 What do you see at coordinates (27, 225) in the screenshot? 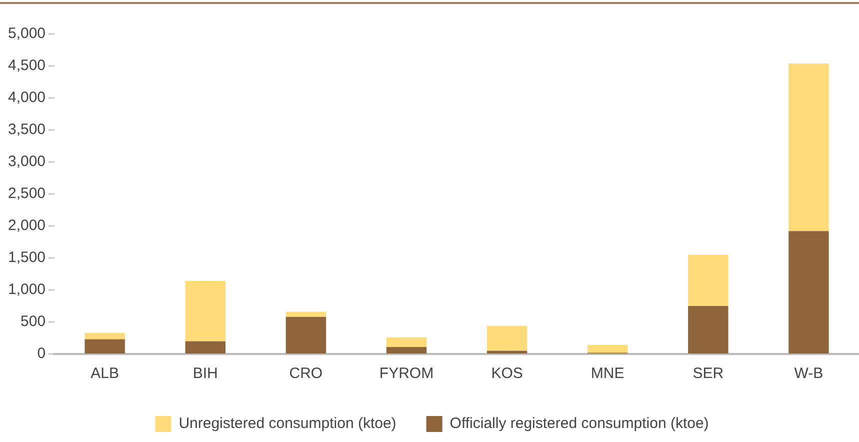
I see `y-tick-label: 2,000` at bounding box center [27, 225].